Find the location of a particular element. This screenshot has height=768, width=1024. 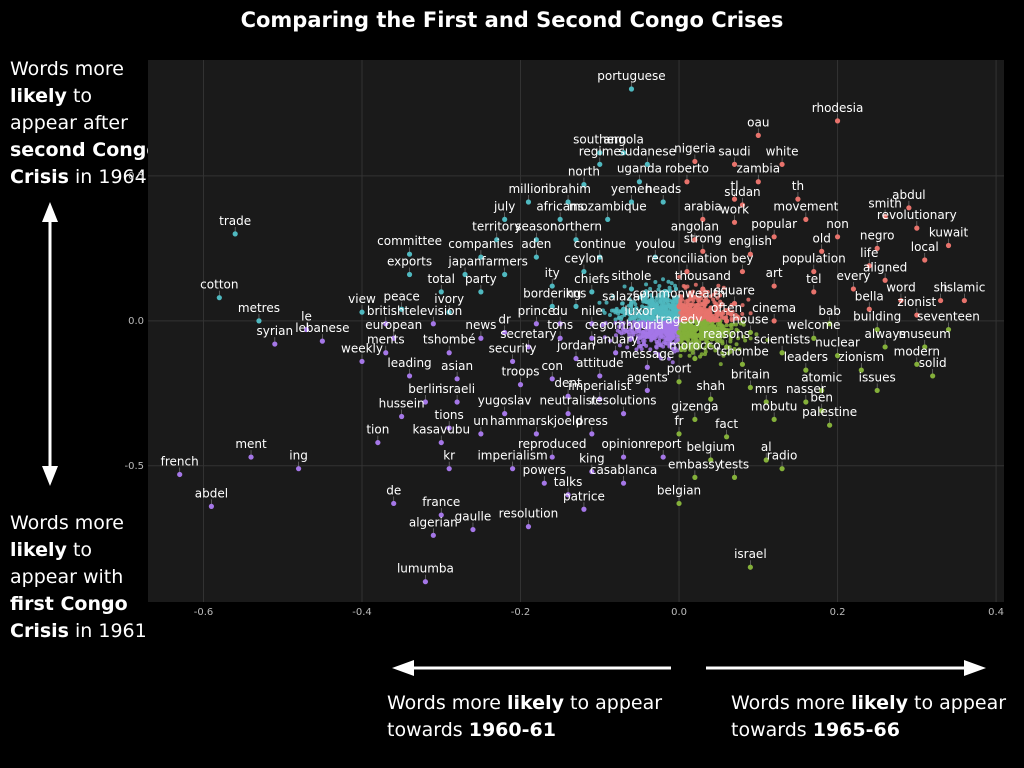

label-sudan: sudan is located at coordinates (742, 192).